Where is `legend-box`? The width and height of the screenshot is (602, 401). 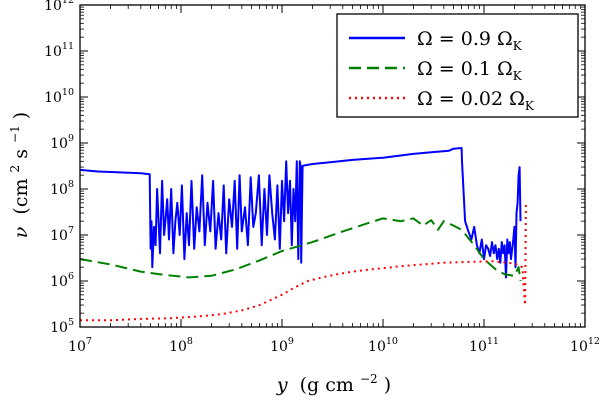
legend-box is located at coordinates (457, 65).